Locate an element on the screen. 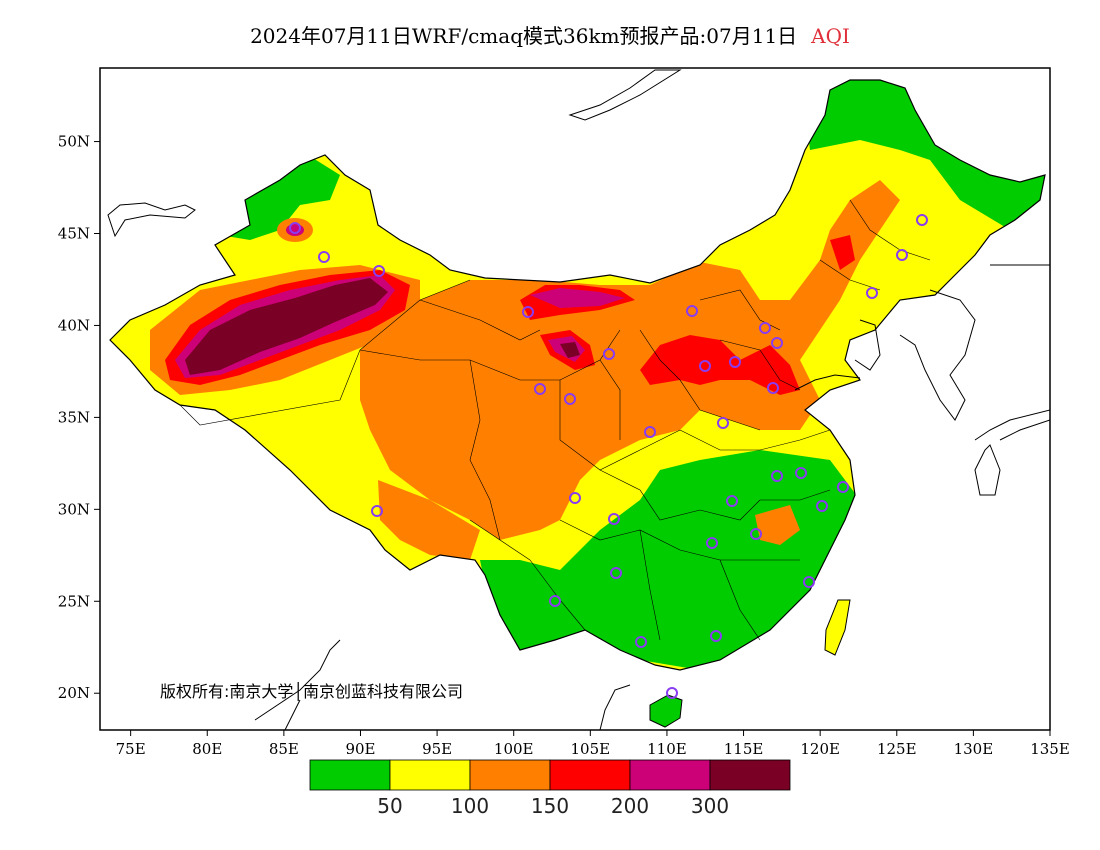 The image size is (1100, 850). copyright-text: 版权所有:南京大学│南京创蓝科技有限公司 is located at coordinates (311, 691).